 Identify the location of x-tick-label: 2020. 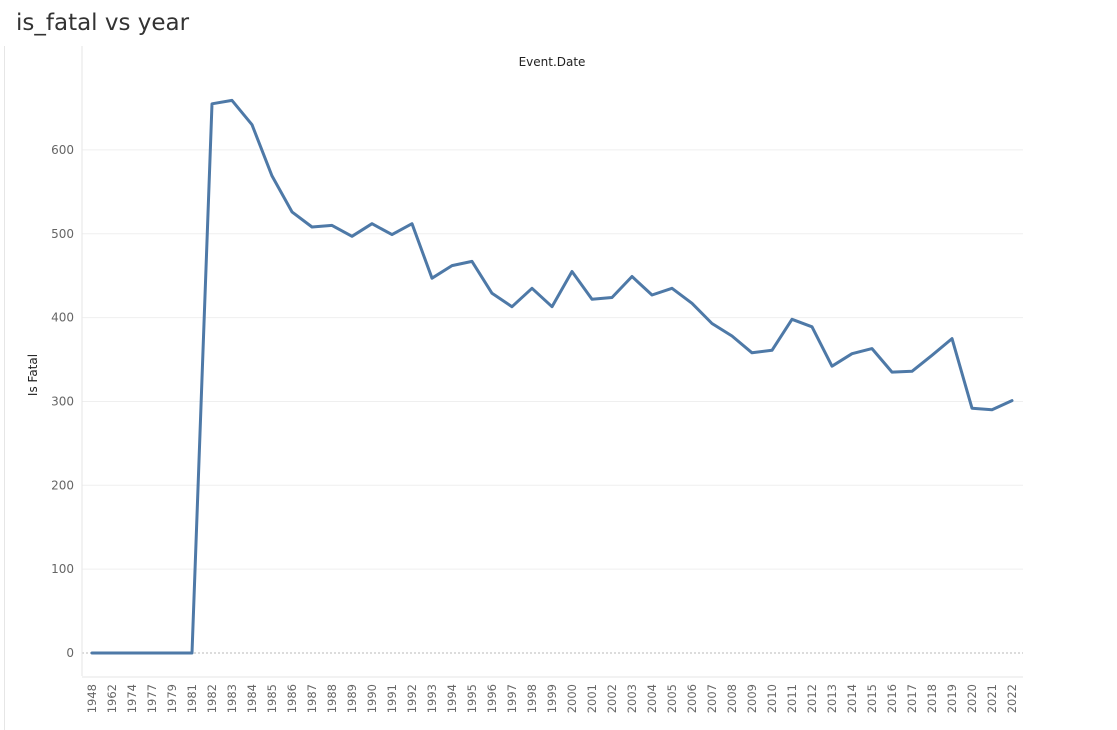
(972, 698).